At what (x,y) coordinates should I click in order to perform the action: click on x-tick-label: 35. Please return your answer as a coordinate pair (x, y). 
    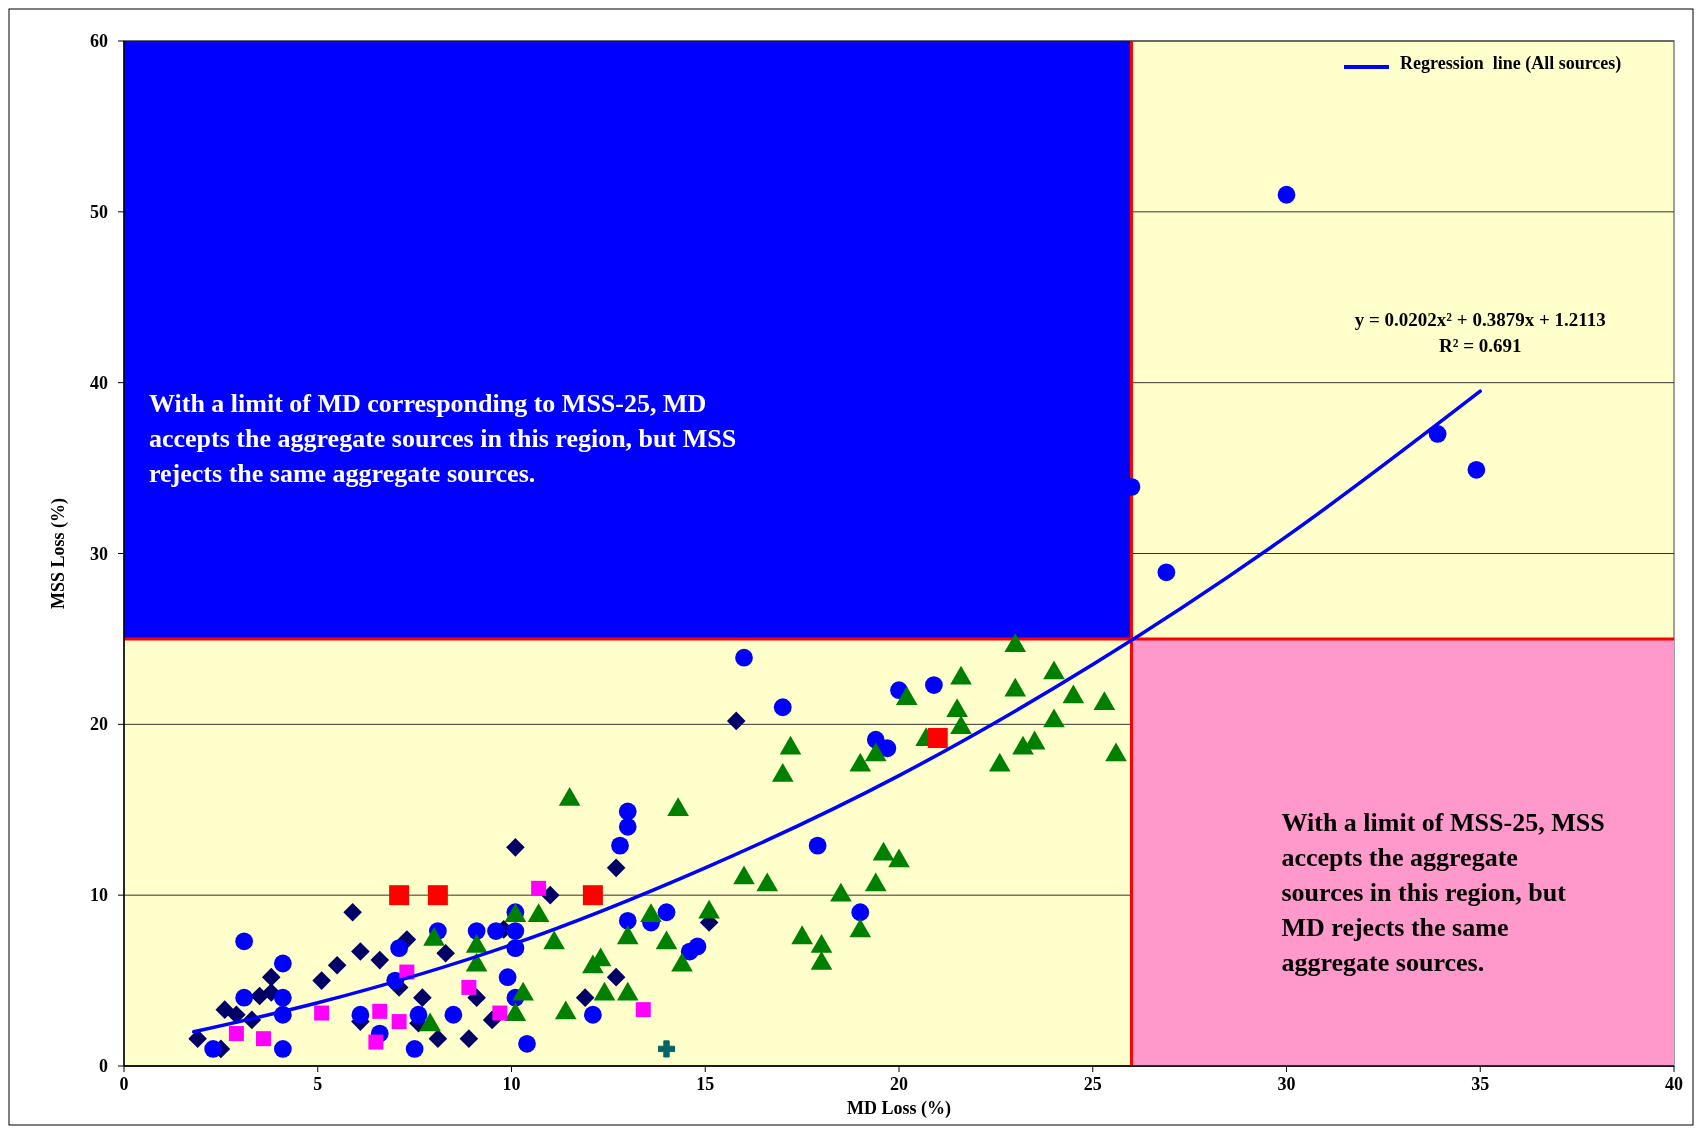
    Looking at the image, I should click on (1480, 1084).